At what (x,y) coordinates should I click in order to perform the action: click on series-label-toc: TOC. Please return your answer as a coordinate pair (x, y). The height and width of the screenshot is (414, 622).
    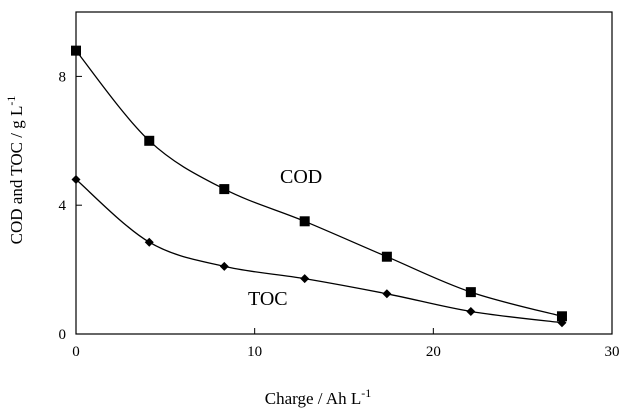
    Looking at the image, I should click on (268, 299).